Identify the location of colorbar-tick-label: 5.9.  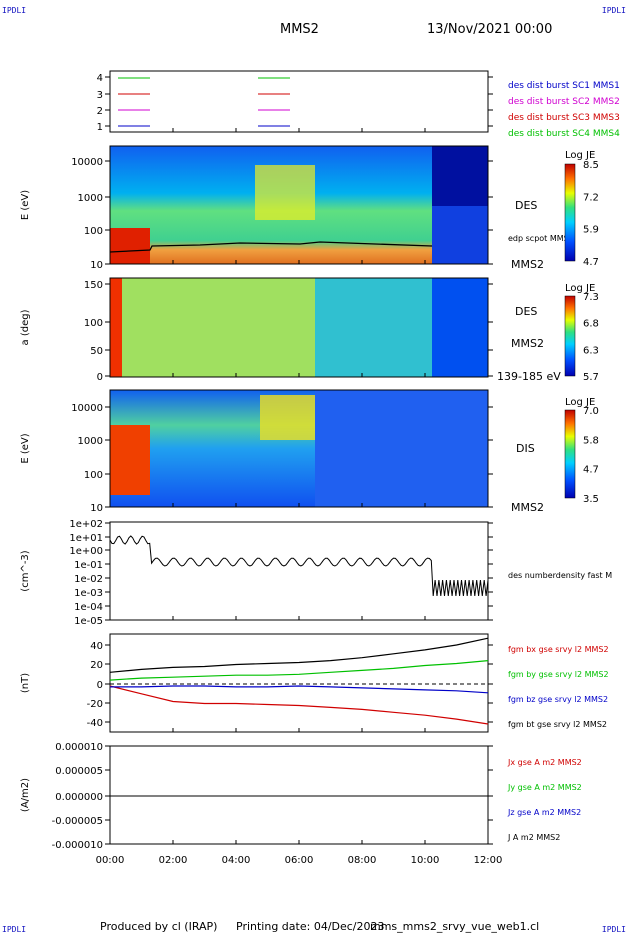
(591, 230).